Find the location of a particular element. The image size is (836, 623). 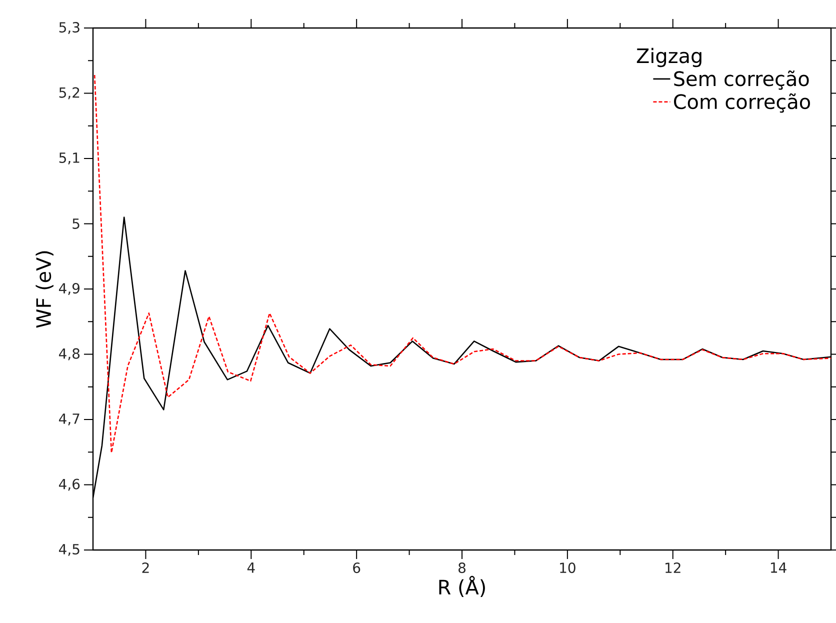

y-tick-label: 4,9 is located at coordinates (69, 289).